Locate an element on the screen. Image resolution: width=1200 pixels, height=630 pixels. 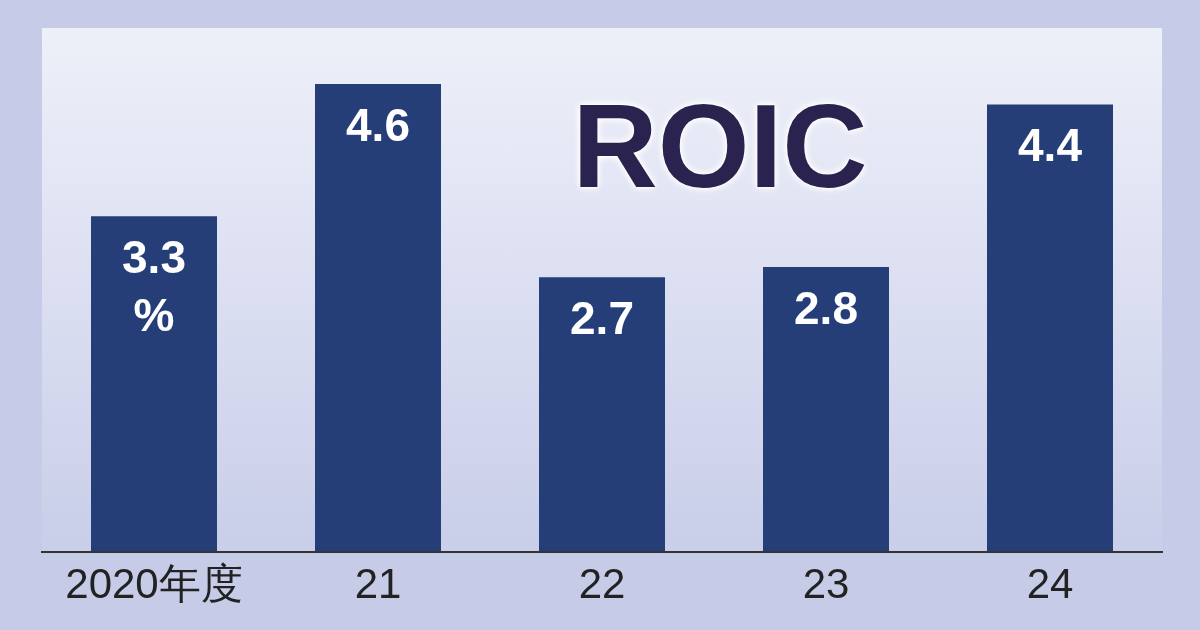
x-tick-label: 22 is located at coordinates (602, 584).